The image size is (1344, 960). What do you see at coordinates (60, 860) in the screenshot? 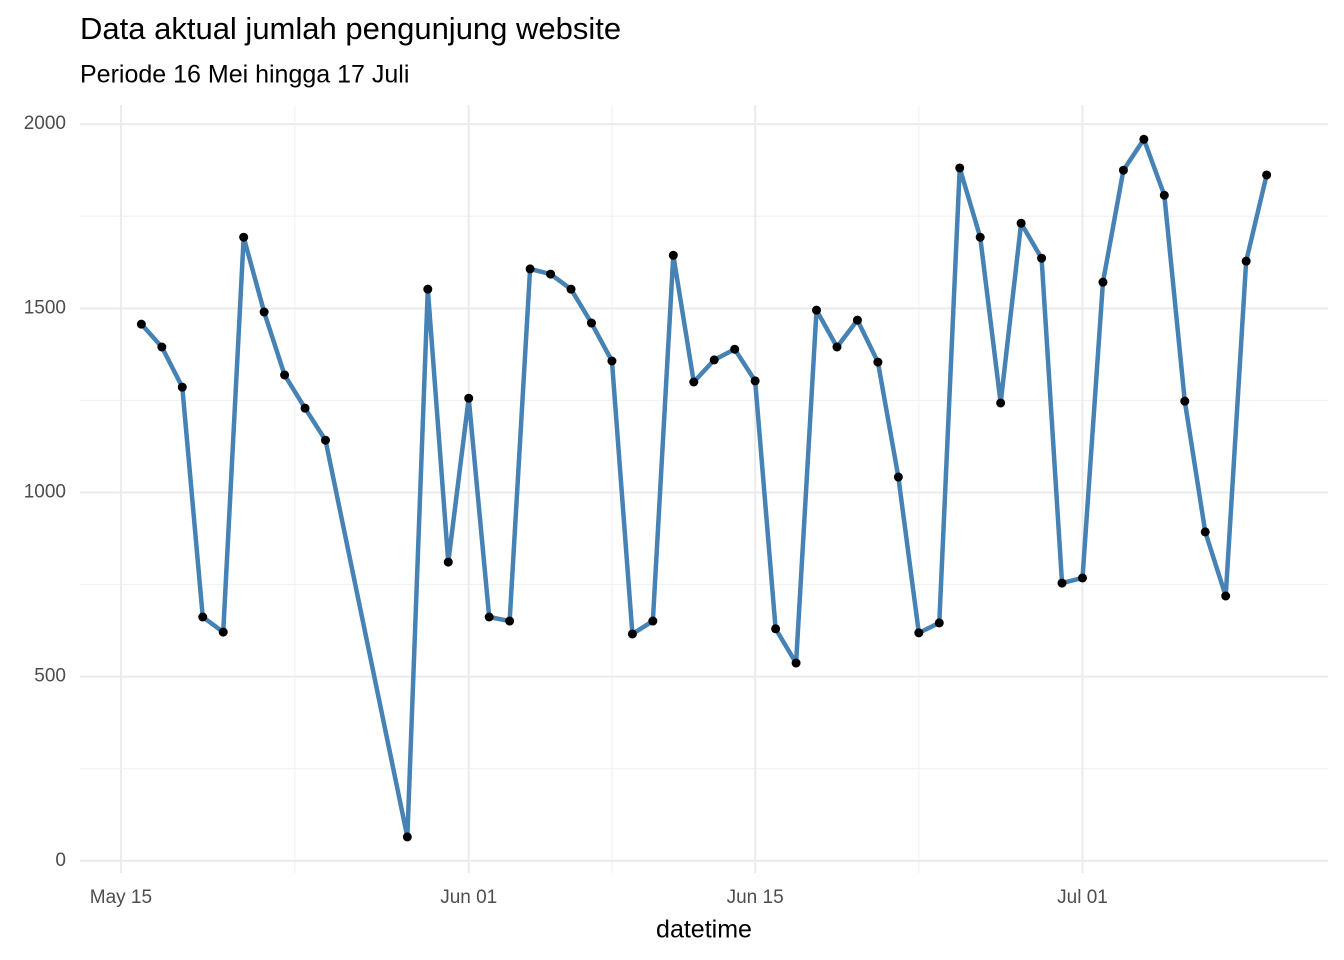
I see `y-tick-label: 0` at bounding box center [60, 860].